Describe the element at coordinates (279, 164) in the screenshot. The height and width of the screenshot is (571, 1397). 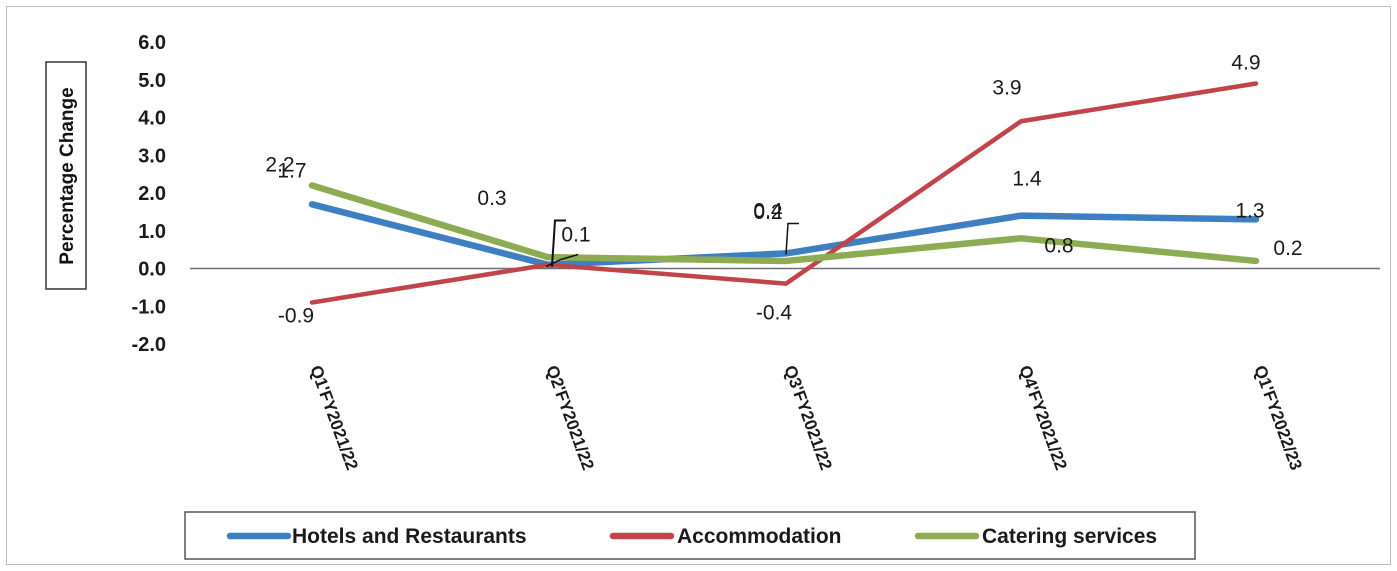
I see `data-label: 2.2` at that location.